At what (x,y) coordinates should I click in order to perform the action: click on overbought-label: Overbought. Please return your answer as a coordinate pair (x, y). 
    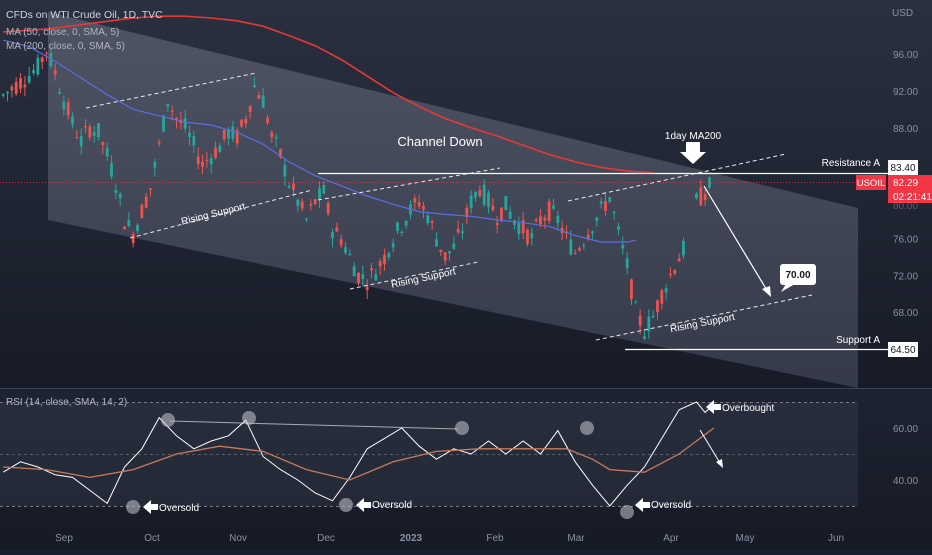
    Looking at the image, I should click on (748, 408).